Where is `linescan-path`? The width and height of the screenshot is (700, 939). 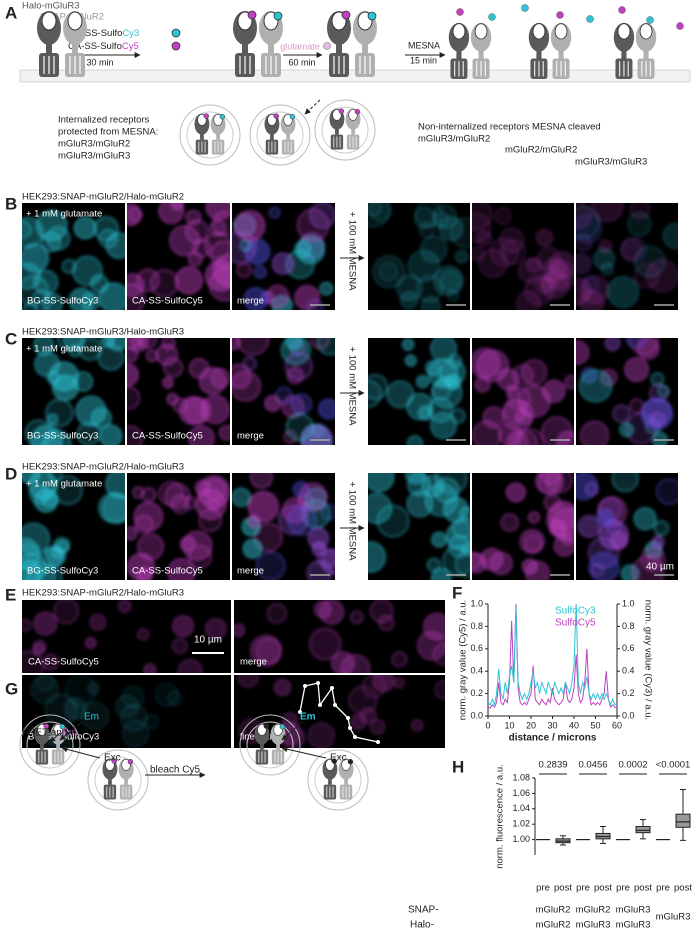
linescan-path is located at coordinates (339, 712).